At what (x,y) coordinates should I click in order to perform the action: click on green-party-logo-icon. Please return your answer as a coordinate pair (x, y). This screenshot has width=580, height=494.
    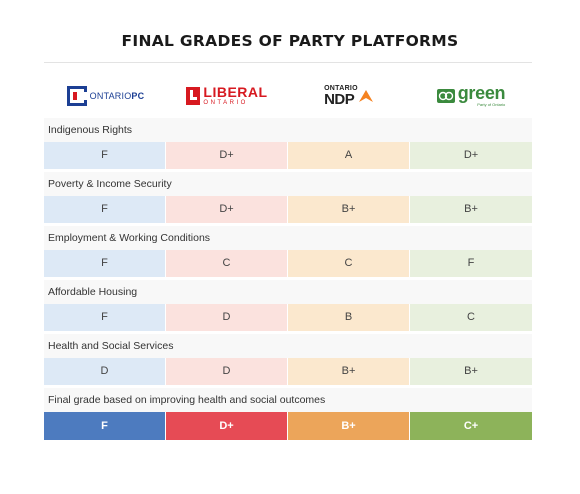
    Looking at the image, I should click on (445, 95).